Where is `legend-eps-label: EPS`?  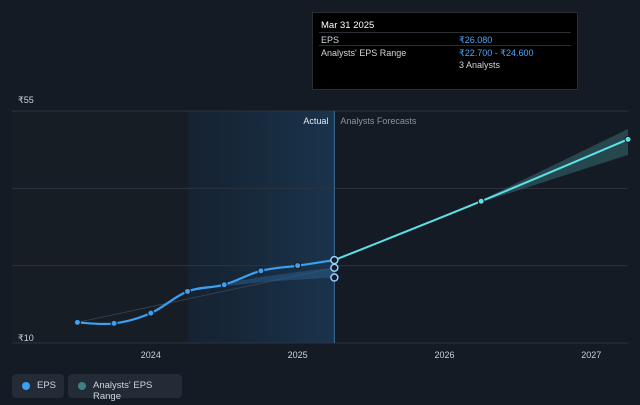 legend-eps-label: EPS is located at coordinates (47, 385).